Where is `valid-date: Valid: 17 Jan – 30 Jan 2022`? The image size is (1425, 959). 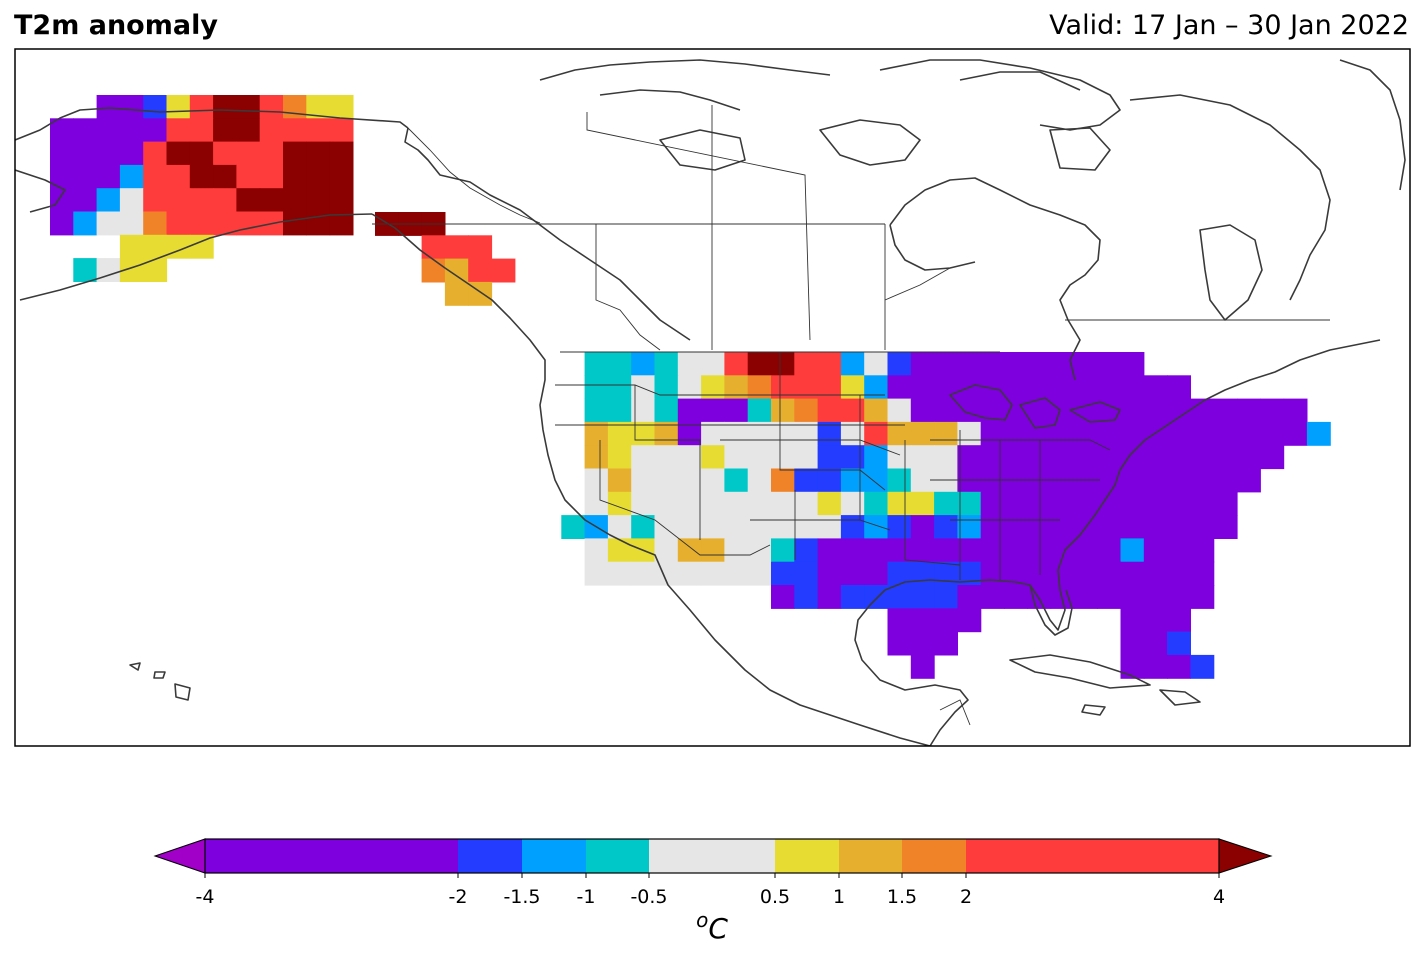 valid-date: Valid: 17 Jan – 30 Jan 2022 is located at coordinates (1229, 25).